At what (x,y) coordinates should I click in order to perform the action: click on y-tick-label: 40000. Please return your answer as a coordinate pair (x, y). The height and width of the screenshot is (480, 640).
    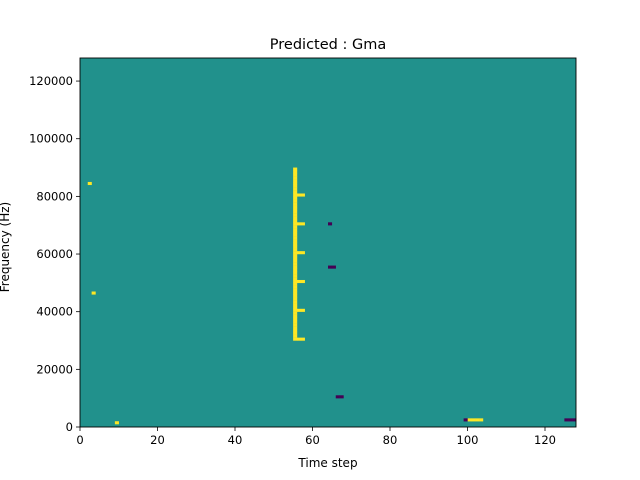
    Looking at the image, I should click on (54, 312).